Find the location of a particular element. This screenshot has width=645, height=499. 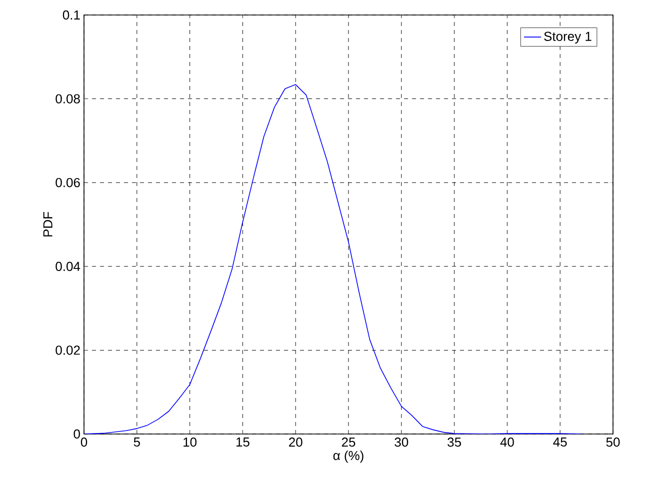

x-tick-label: 10 is located at coordinates (190, 442).